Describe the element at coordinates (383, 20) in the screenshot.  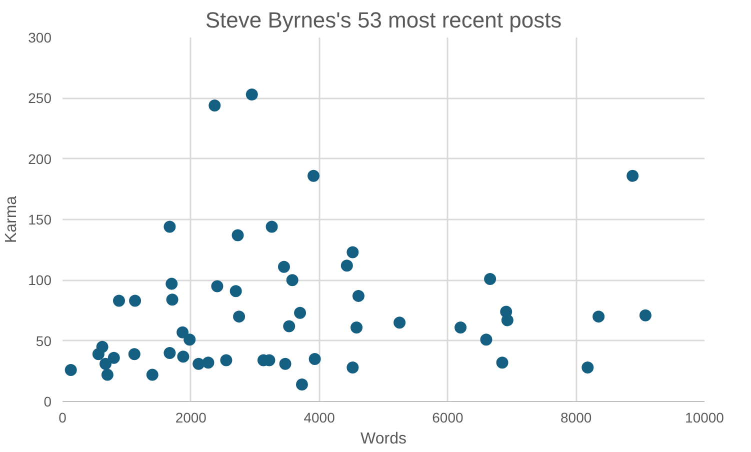
I see `chart-title: Steve Byrnes's 53 most recent posts` at that location.